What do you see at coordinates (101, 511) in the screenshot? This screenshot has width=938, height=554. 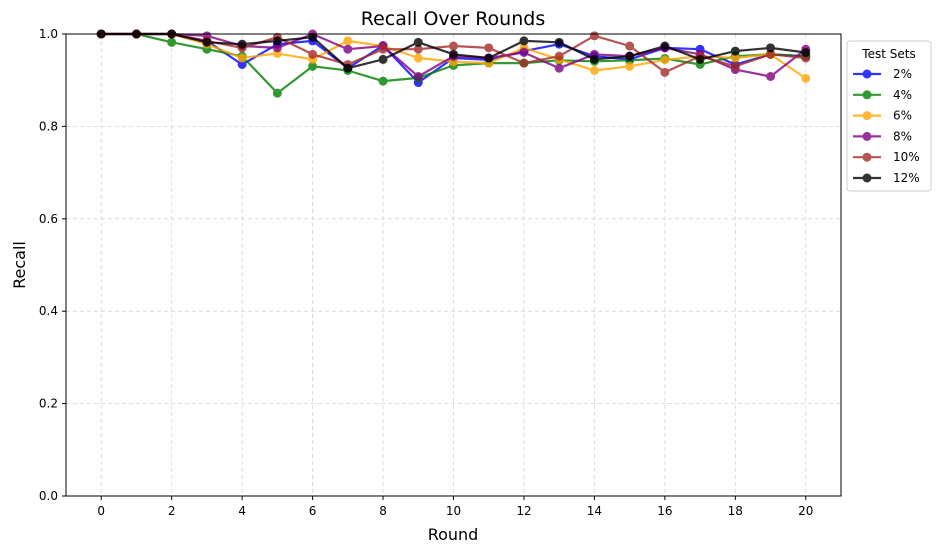 I see `x-tick-label: 0` at bounding box center [101, 511].